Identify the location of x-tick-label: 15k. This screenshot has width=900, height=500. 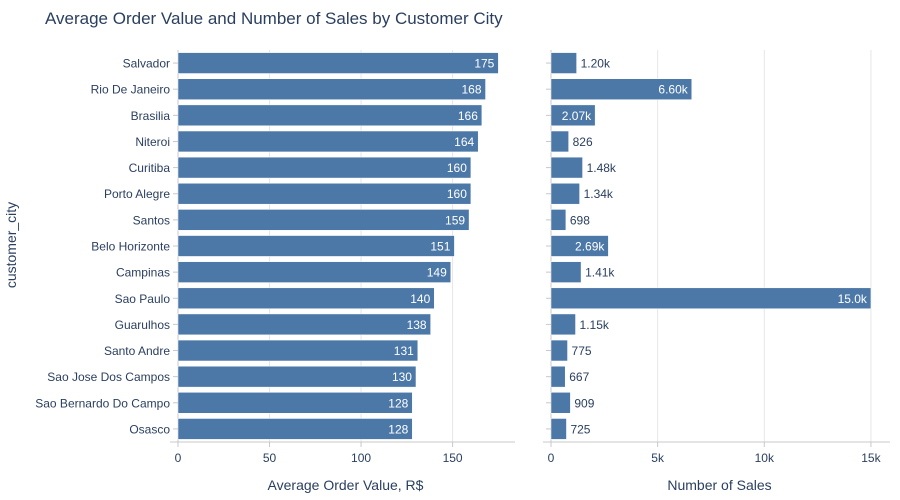
(871, 458).